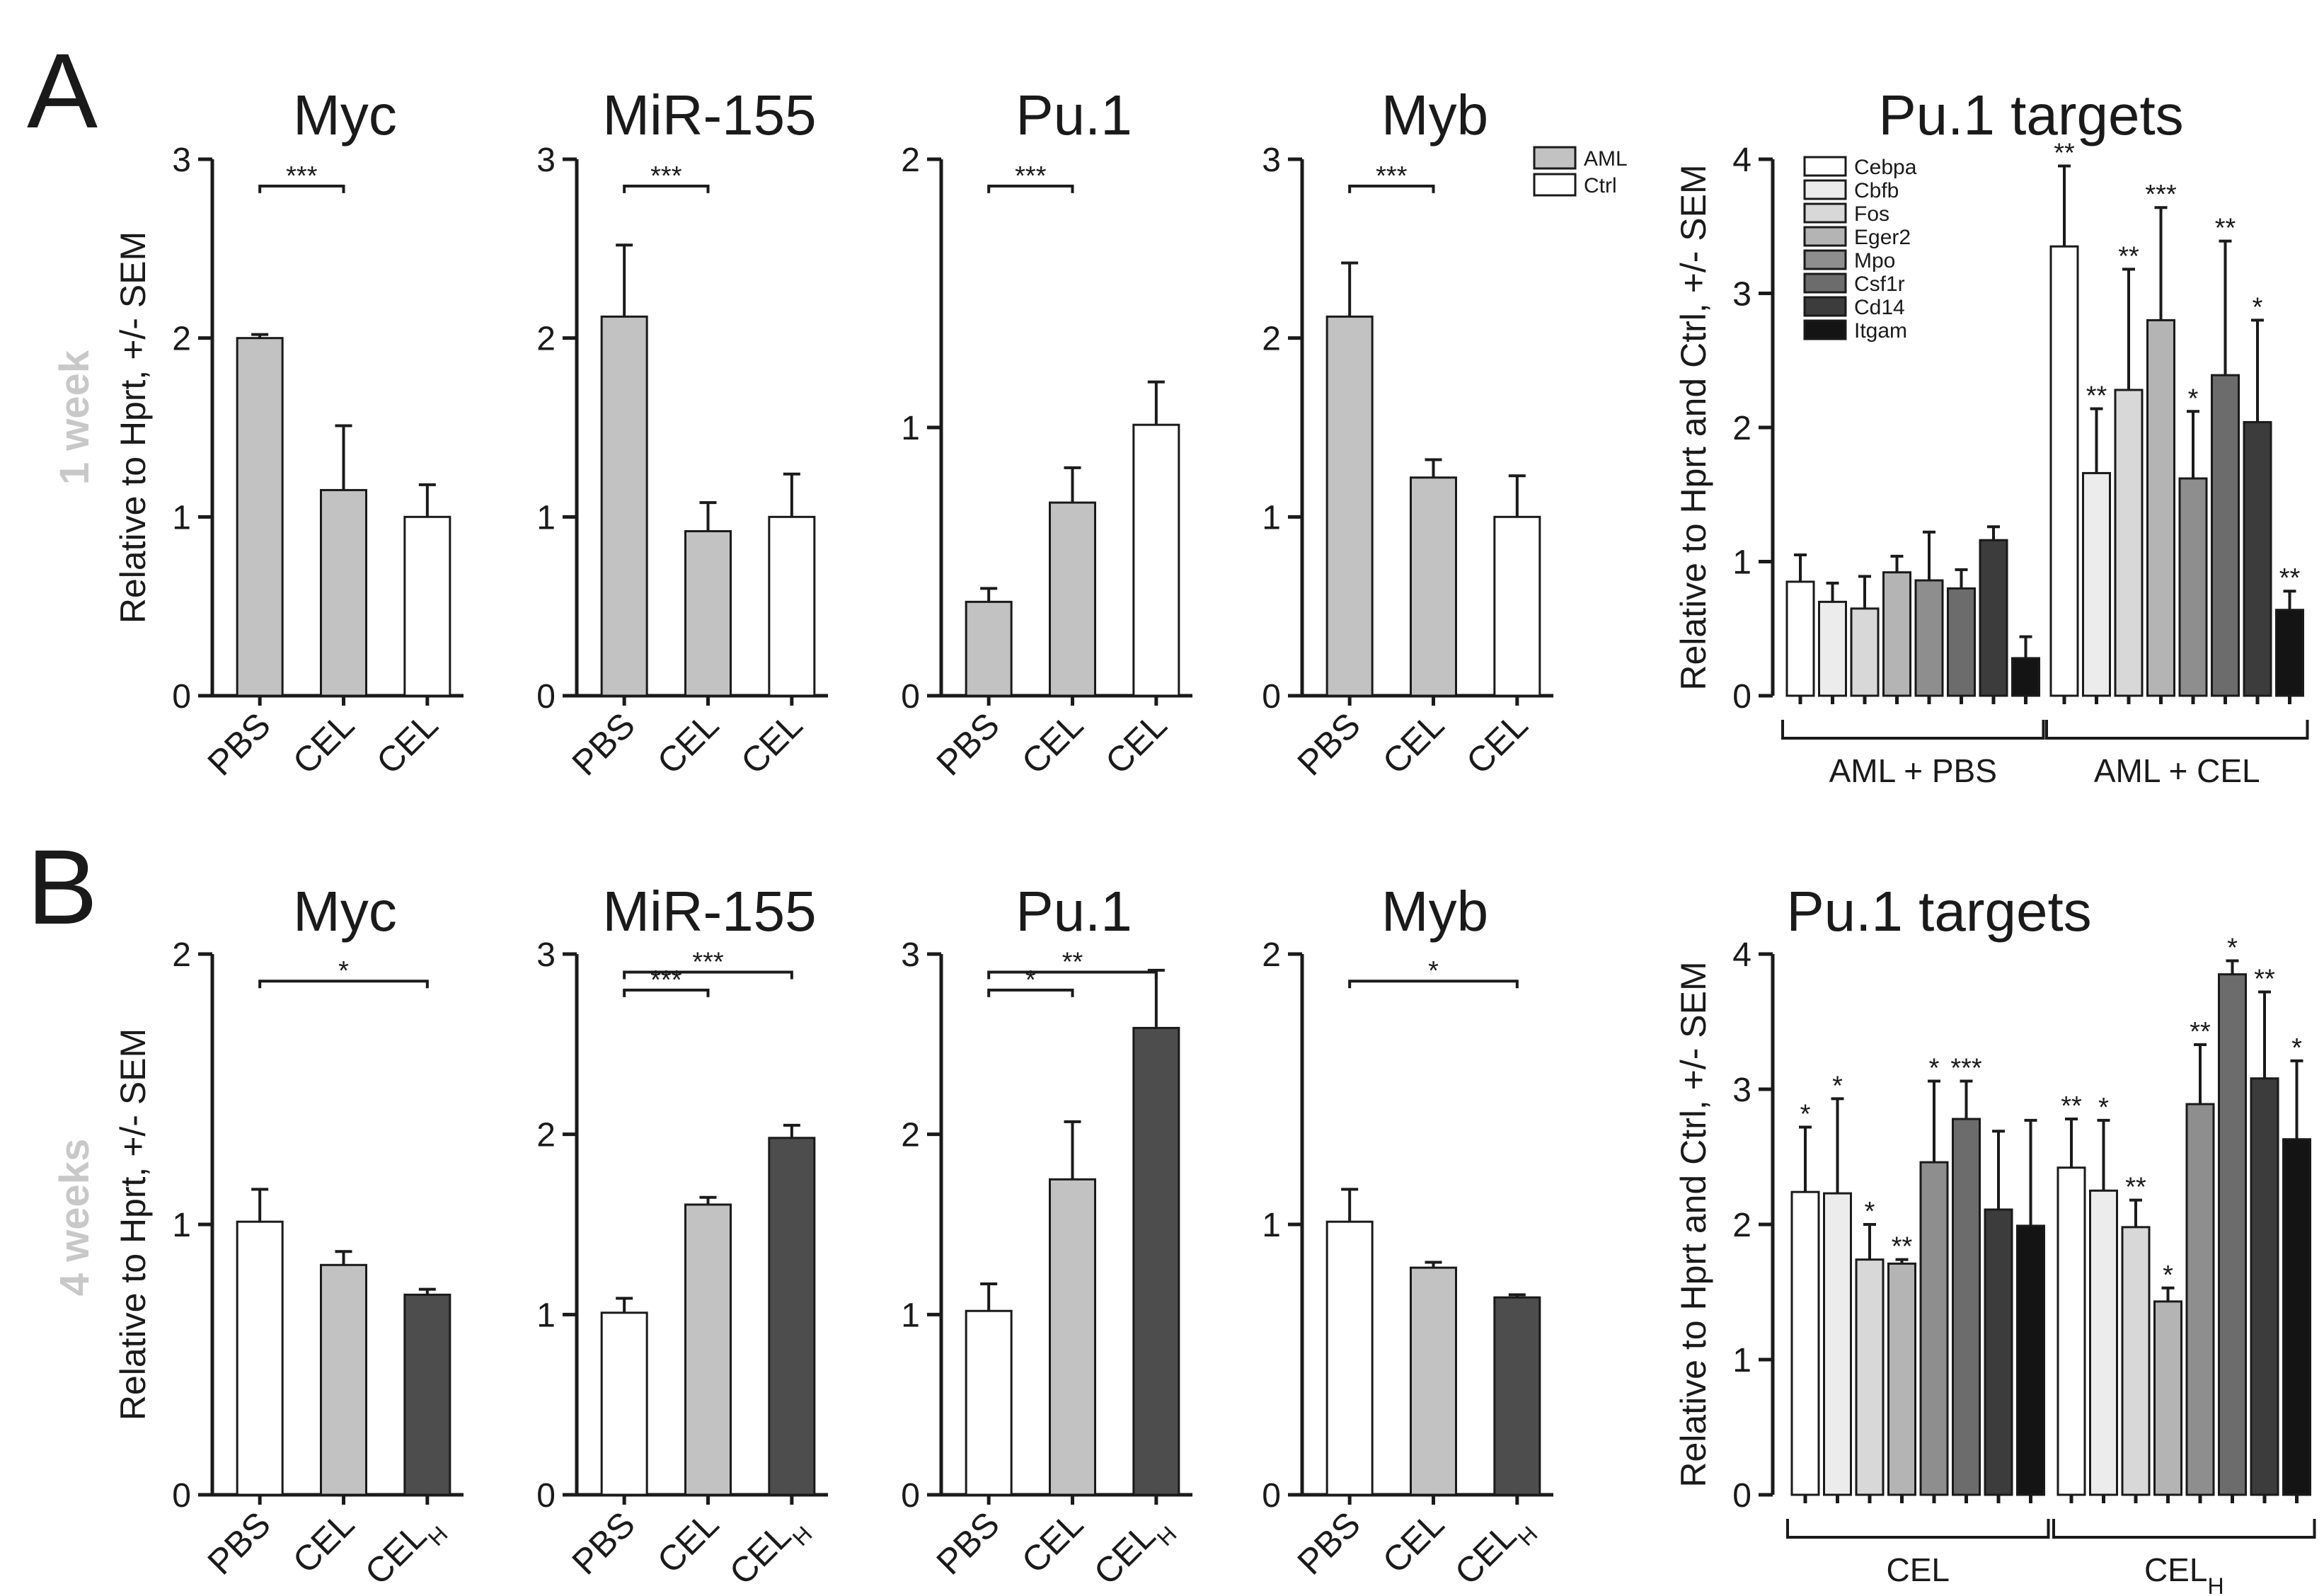 The width and height of the screenshot is (2324, 1596). I want to click on a-targets-sig-label-1-0: **, so click(2064, 153).